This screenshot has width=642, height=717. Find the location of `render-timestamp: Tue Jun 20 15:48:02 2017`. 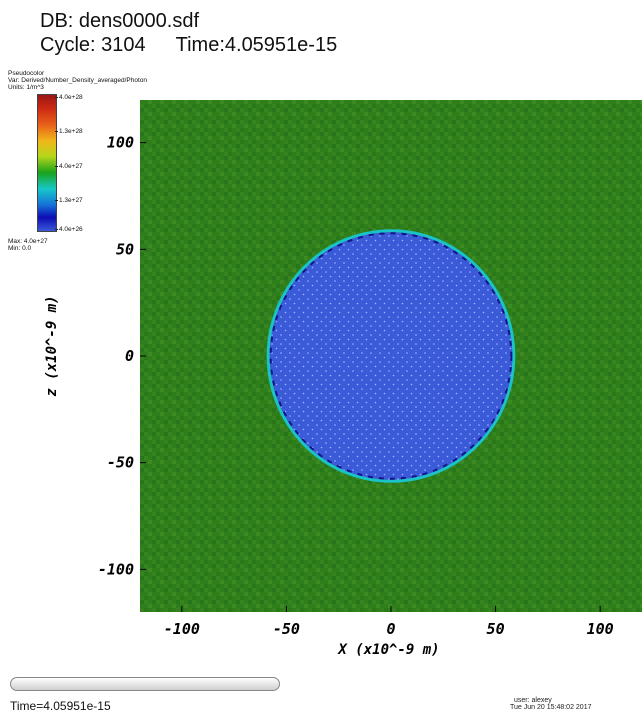

render-timestamp: Tue Jun 20 15:48:02 2017 is located at coordinates (551, 707).